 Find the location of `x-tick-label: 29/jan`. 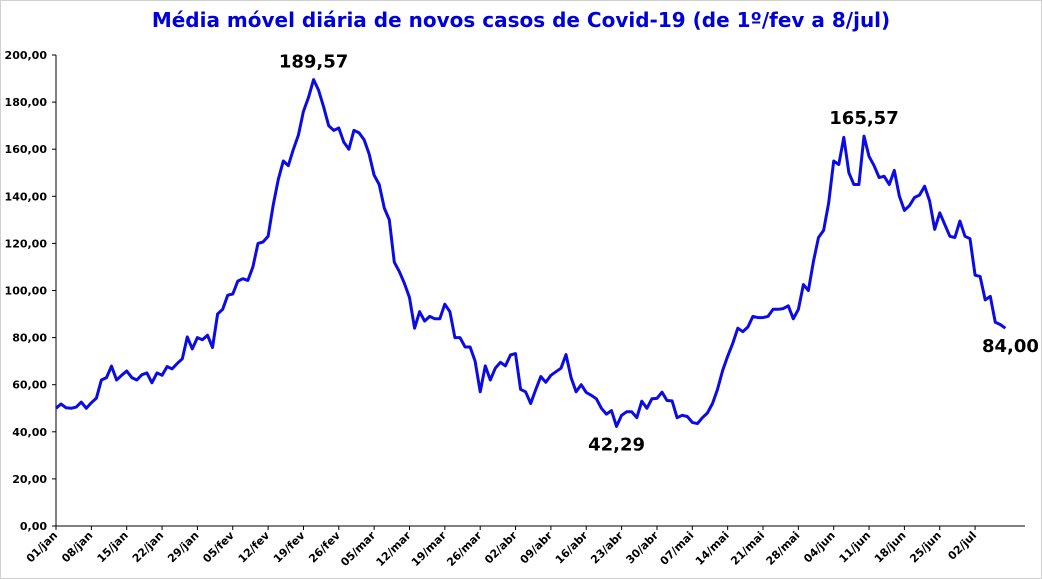

x-tick-label: 29/jan is located at coordinates (183, 547).